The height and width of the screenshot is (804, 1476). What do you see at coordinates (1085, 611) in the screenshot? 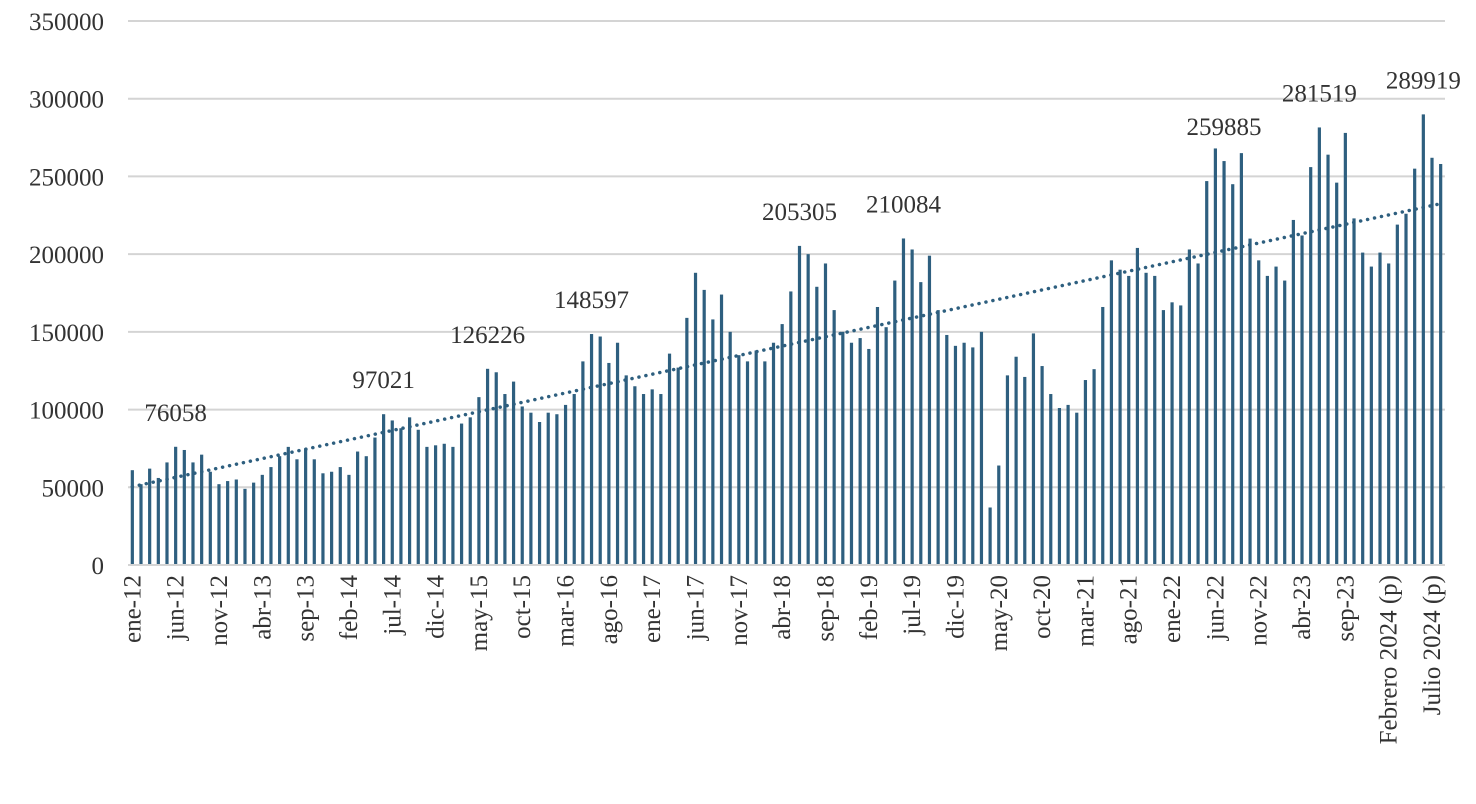
I see `x-tick-label: mar-21` at bounding box center [1085, 611].